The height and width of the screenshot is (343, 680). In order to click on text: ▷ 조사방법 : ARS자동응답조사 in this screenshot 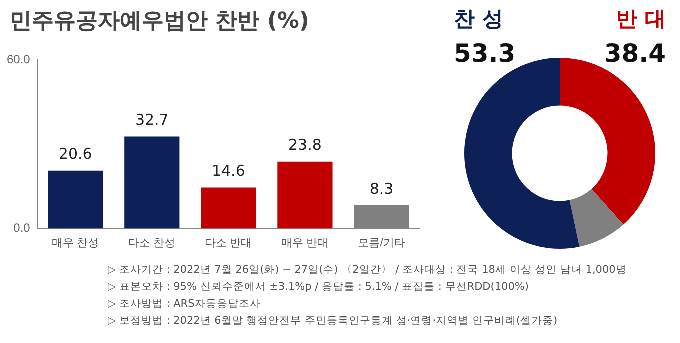, I will do `click(185, 304)`.